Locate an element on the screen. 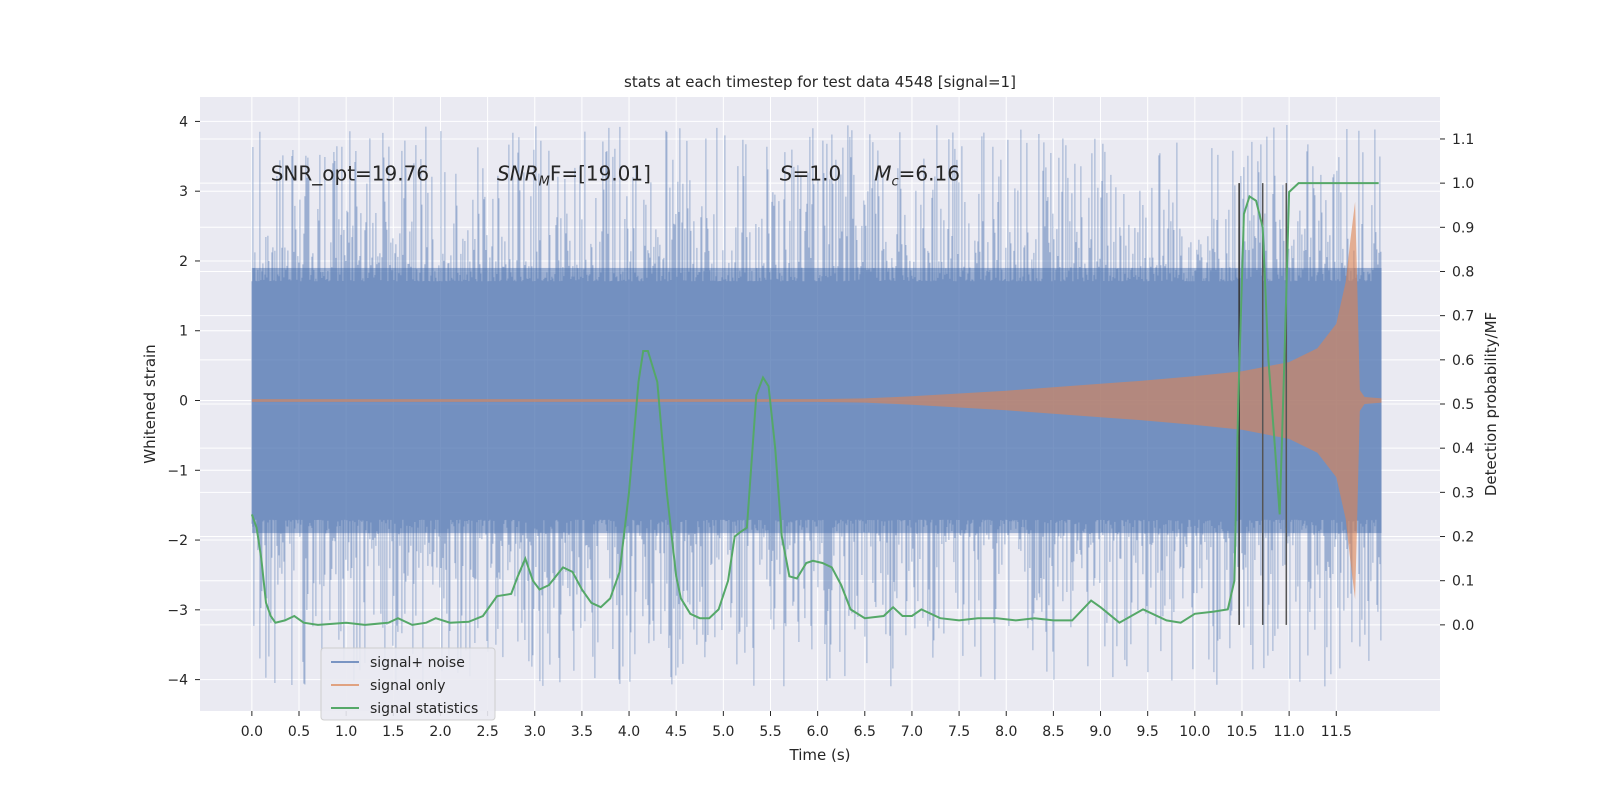 The image size is (1600, 800). y-tick-label-1: 3 is located at coordinates (183, 192).